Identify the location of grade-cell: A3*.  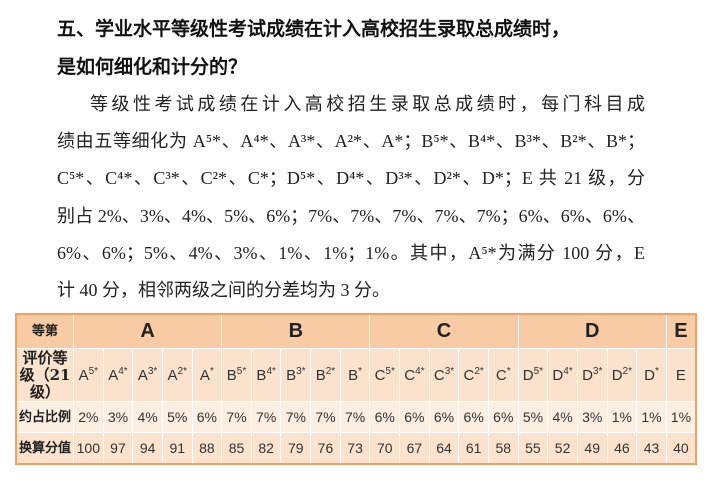
(147, 375).